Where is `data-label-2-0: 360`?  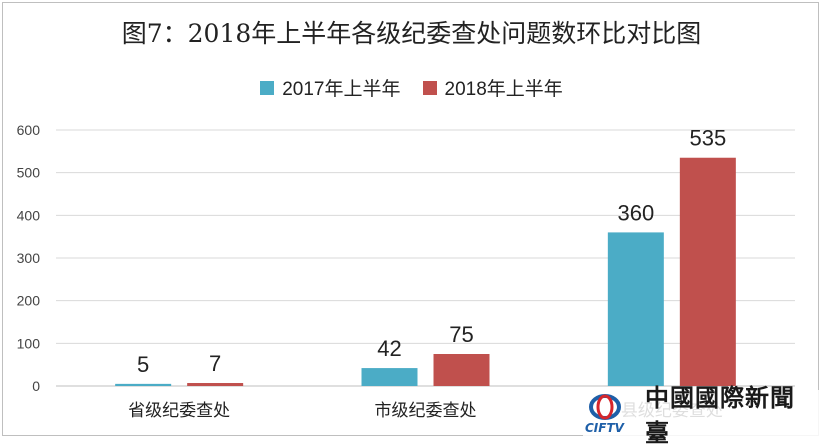
data-label-2-0: 360 is located at coordinates (635, 212).